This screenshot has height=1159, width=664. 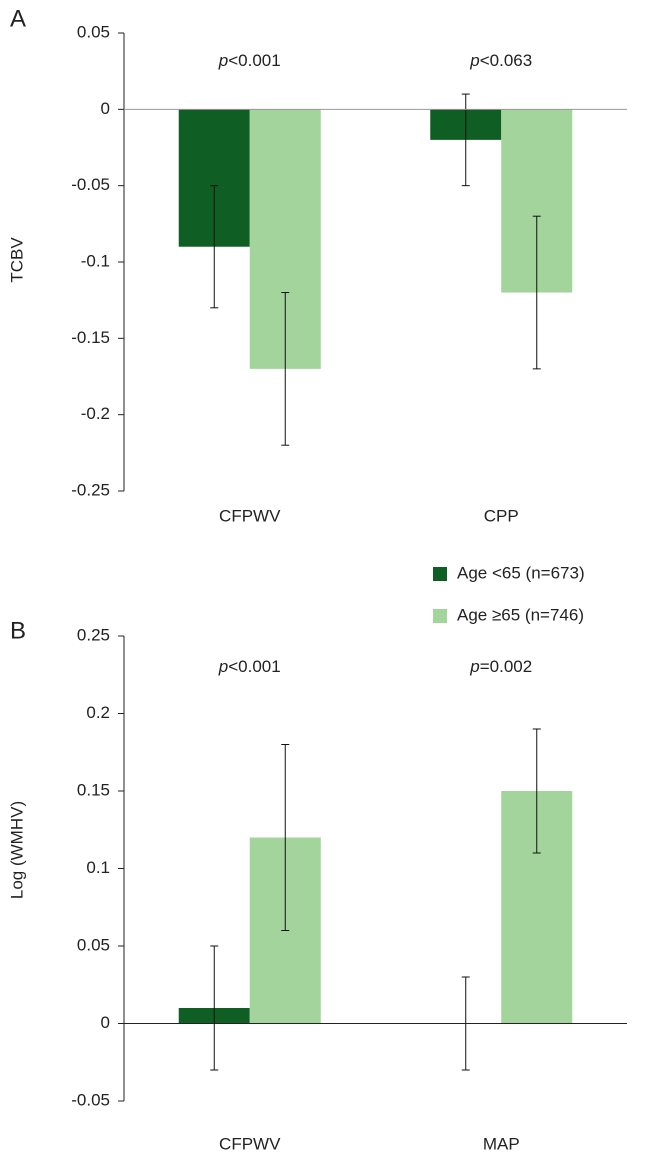 What do you see at coordinates (95, 260) in the screenshot?
I see `y-tick-label: -0.1` at bounding box center [95, 260].